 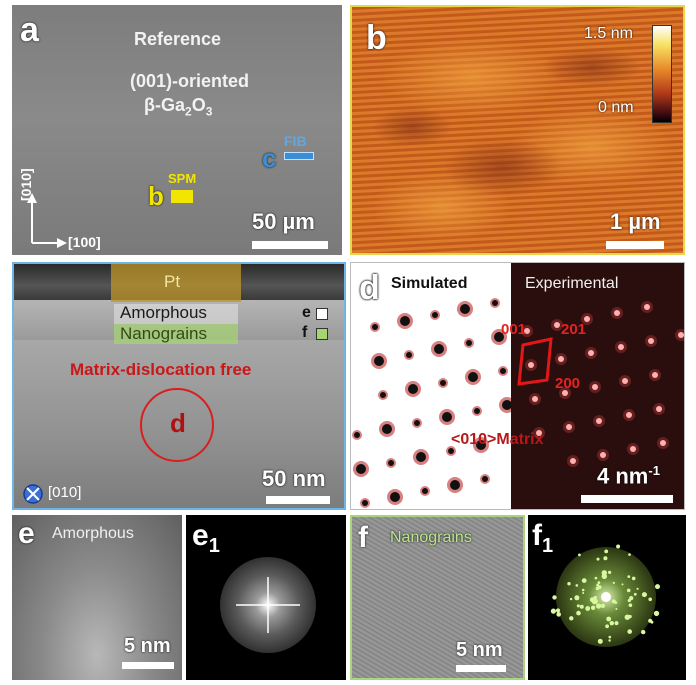 I want to click on nanograins-highlight, so click(x=176, y=334).